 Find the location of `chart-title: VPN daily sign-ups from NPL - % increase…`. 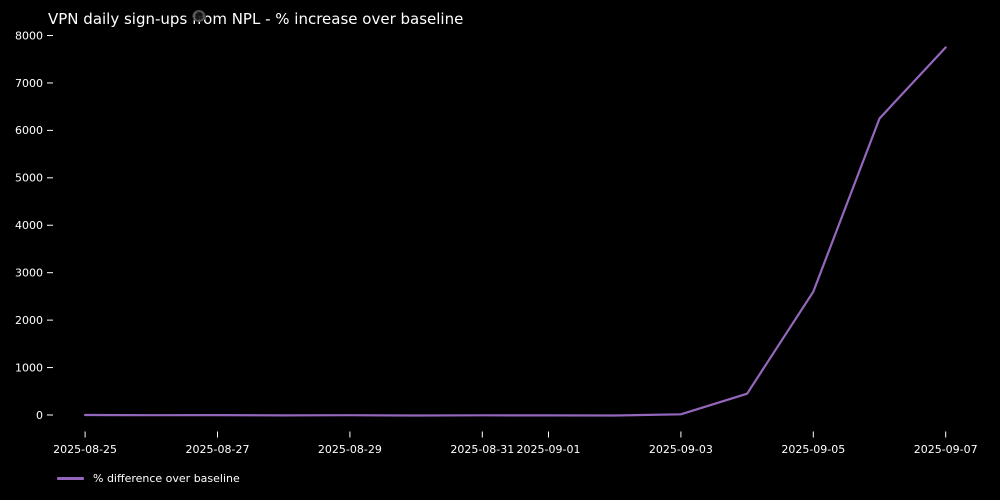

chart-title: VPN daily sign-ups from NPL - % increase… is located at coordinates (256, 19).